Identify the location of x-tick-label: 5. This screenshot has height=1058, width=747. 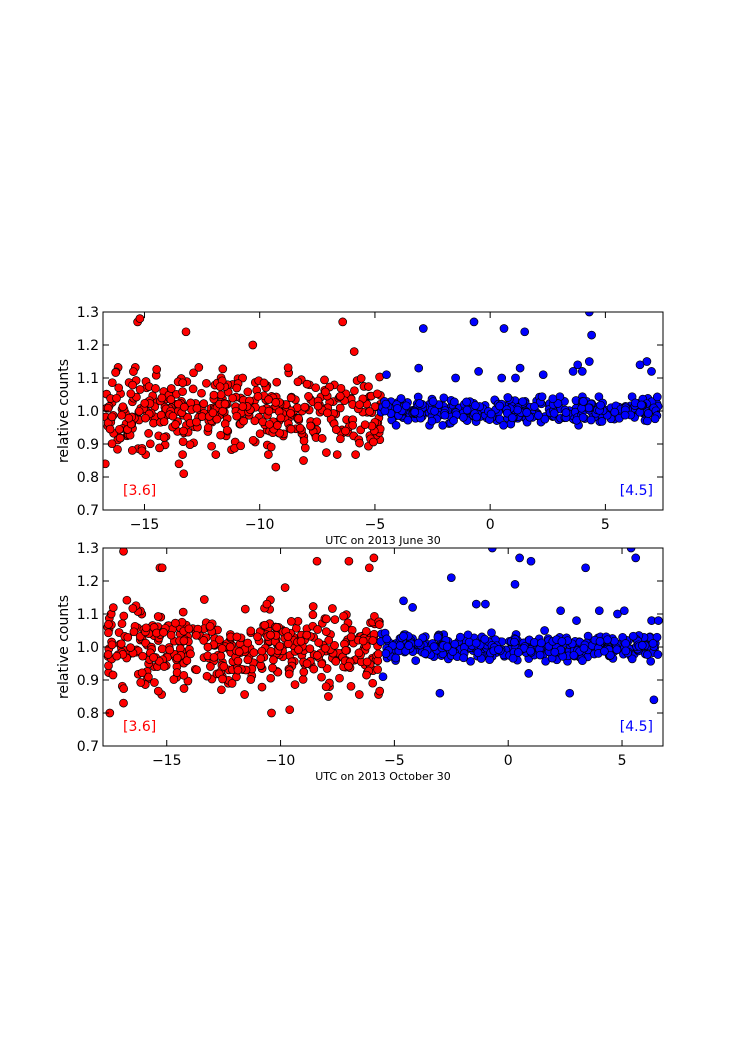
(605, 525).